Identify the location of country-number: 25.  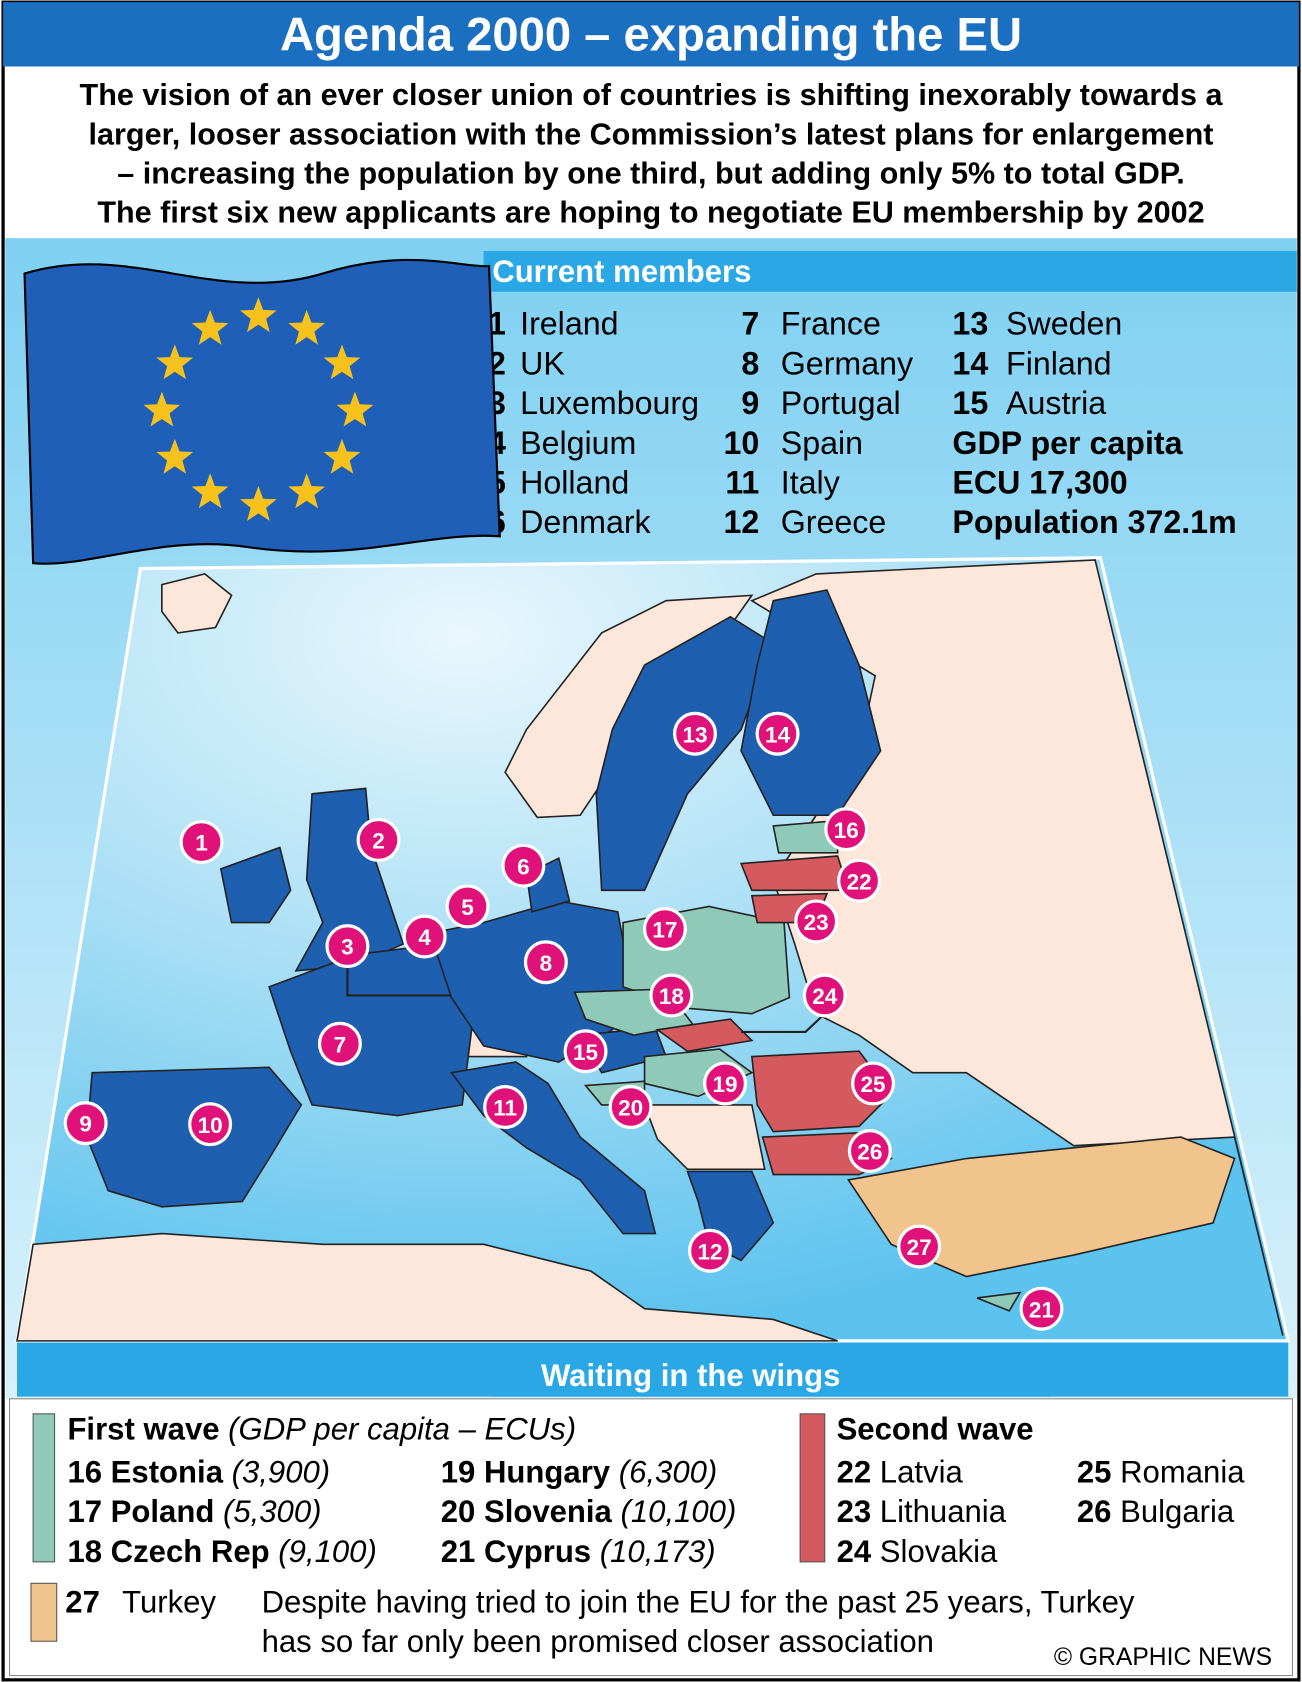
(1094, 1471).